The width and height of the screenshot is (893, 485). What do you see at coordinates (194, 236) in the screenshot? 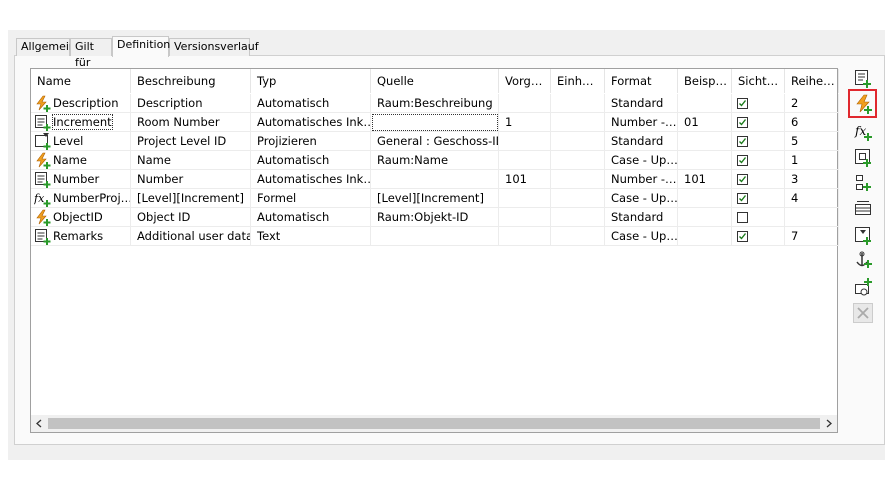
I see `cell-text: Additional user data` at bounding box center [194, 236].